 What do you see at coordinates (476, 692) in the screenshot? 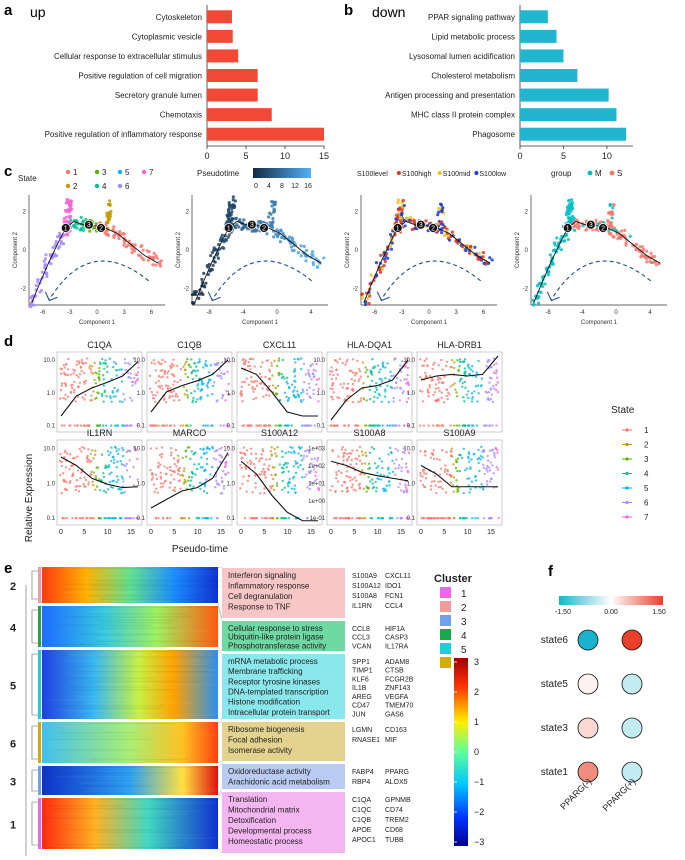
I see `tick-label: 2` at bounding box center [476, 692].